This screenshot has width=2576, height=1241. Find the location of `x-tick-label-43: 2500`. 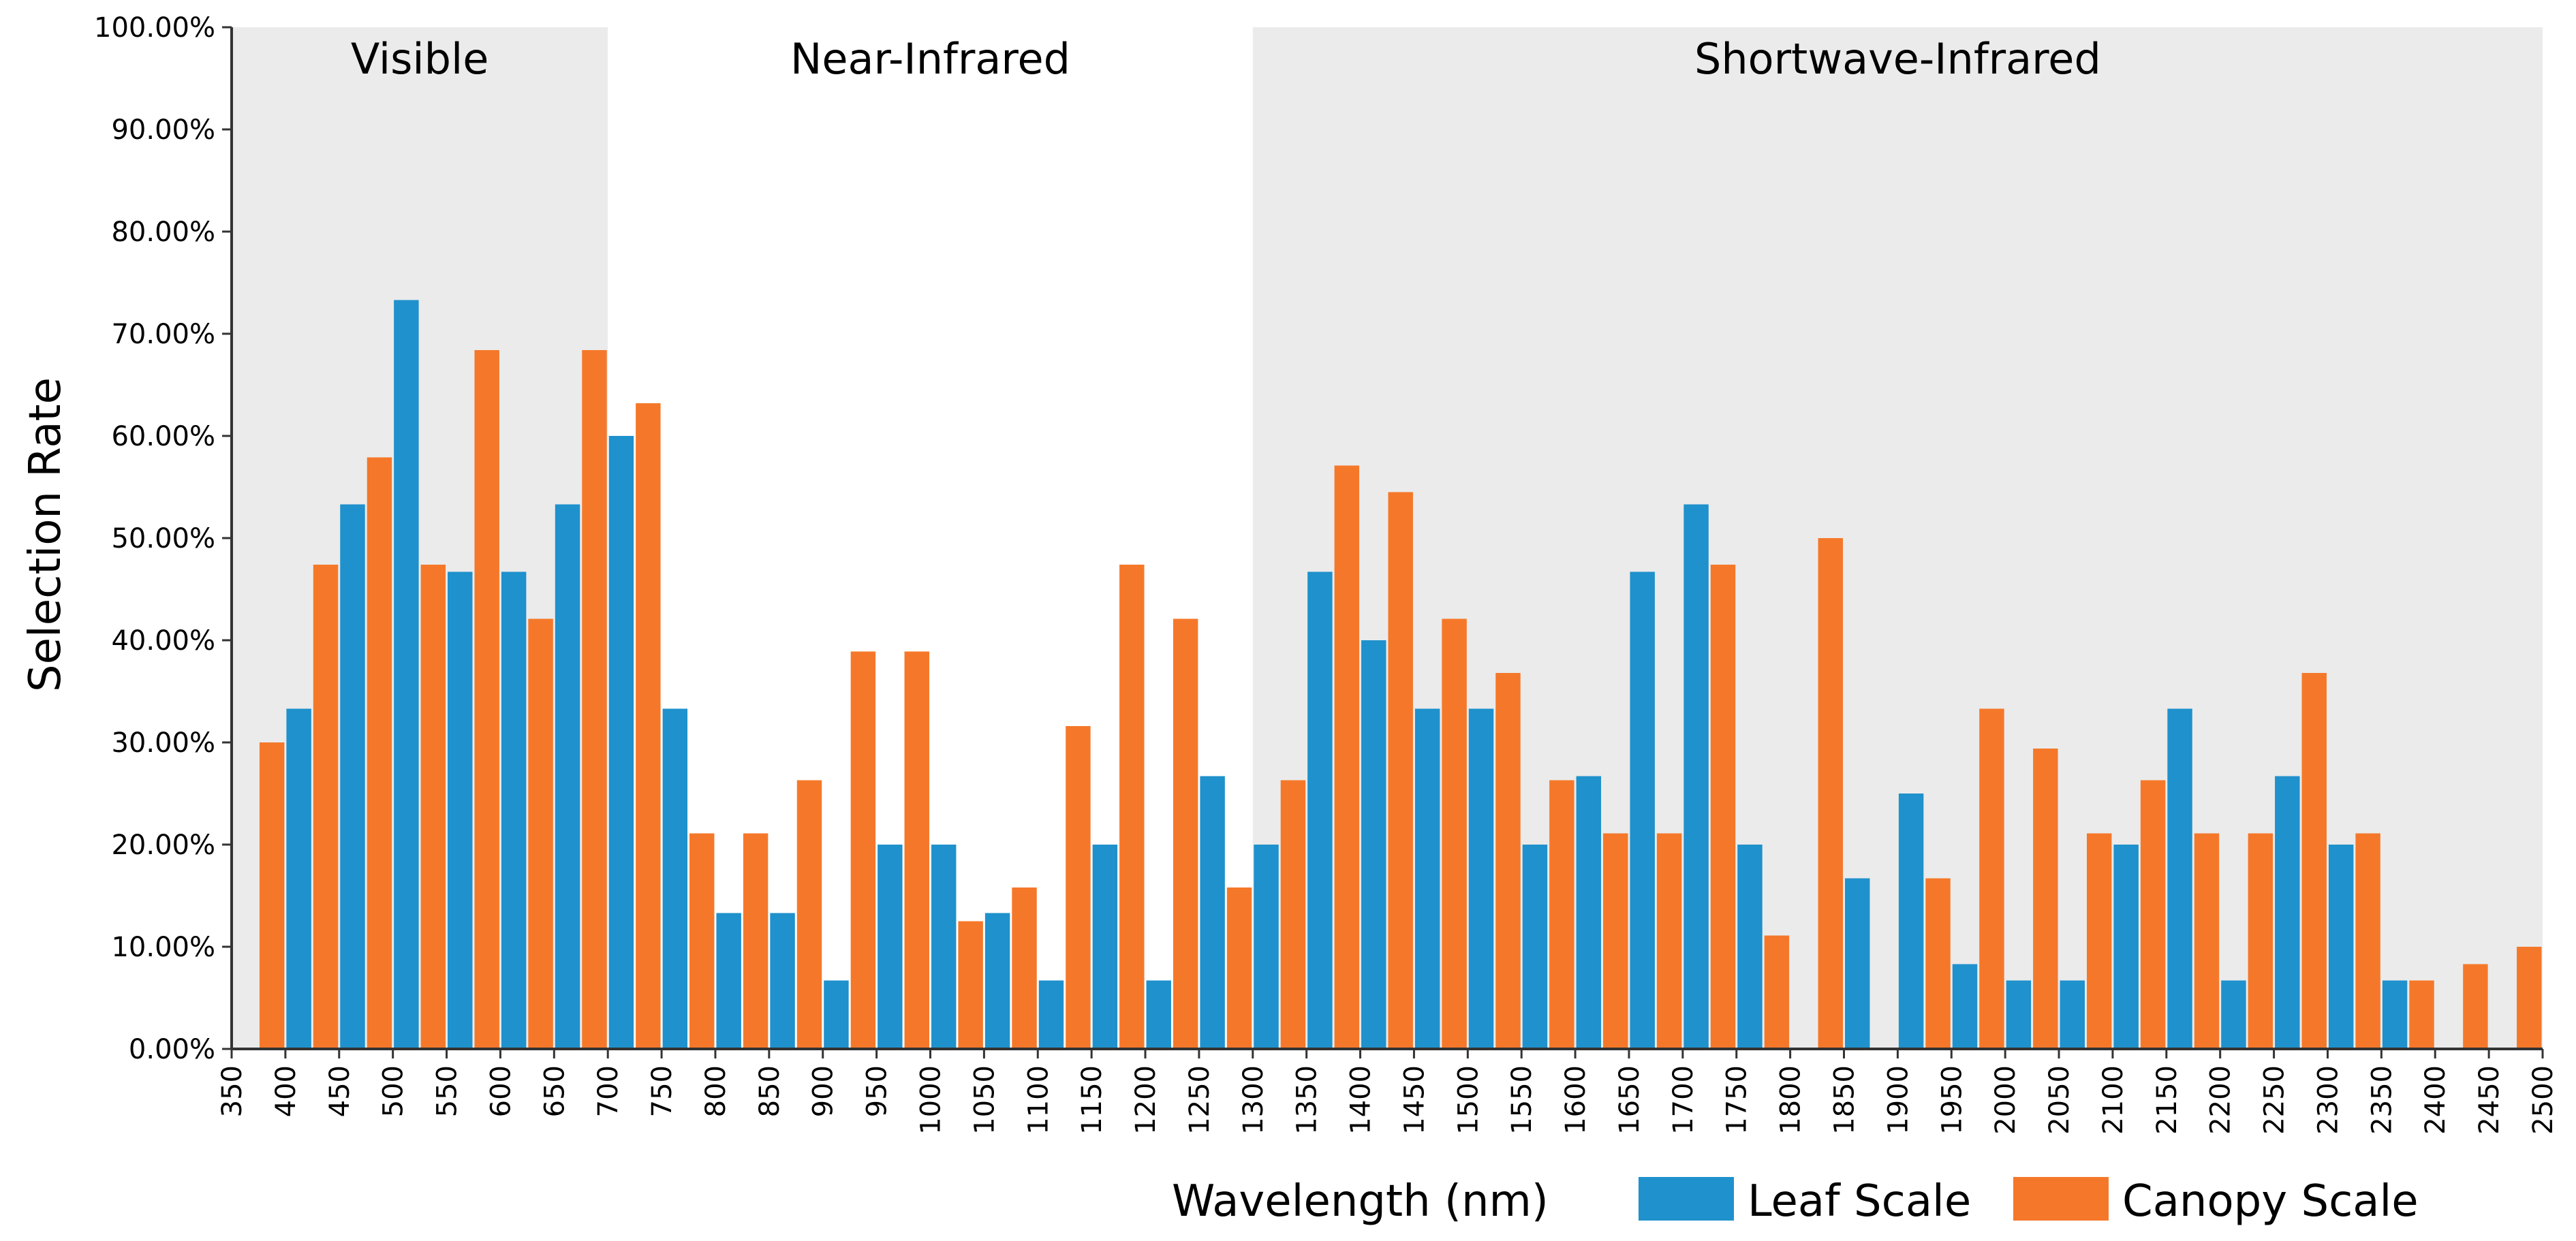

x-tick-label-43: 2500 is located at coordinates (2543, 1100).